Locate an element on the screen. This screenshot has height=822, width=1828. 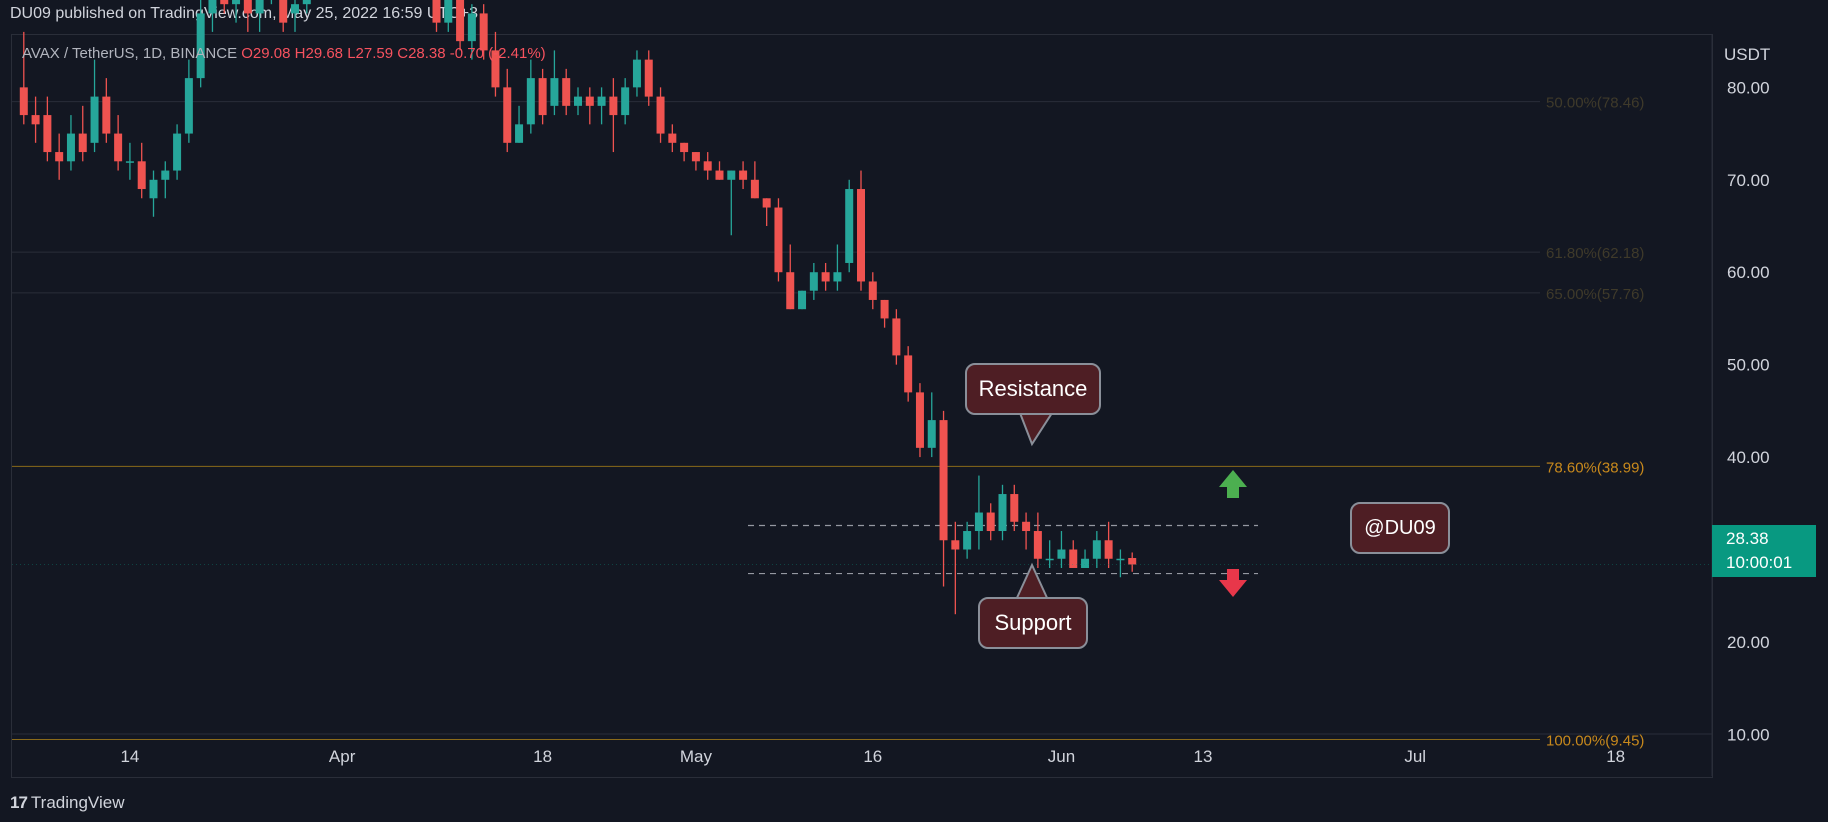
x-tick-label: 18 is located at coordinates (542, 756).